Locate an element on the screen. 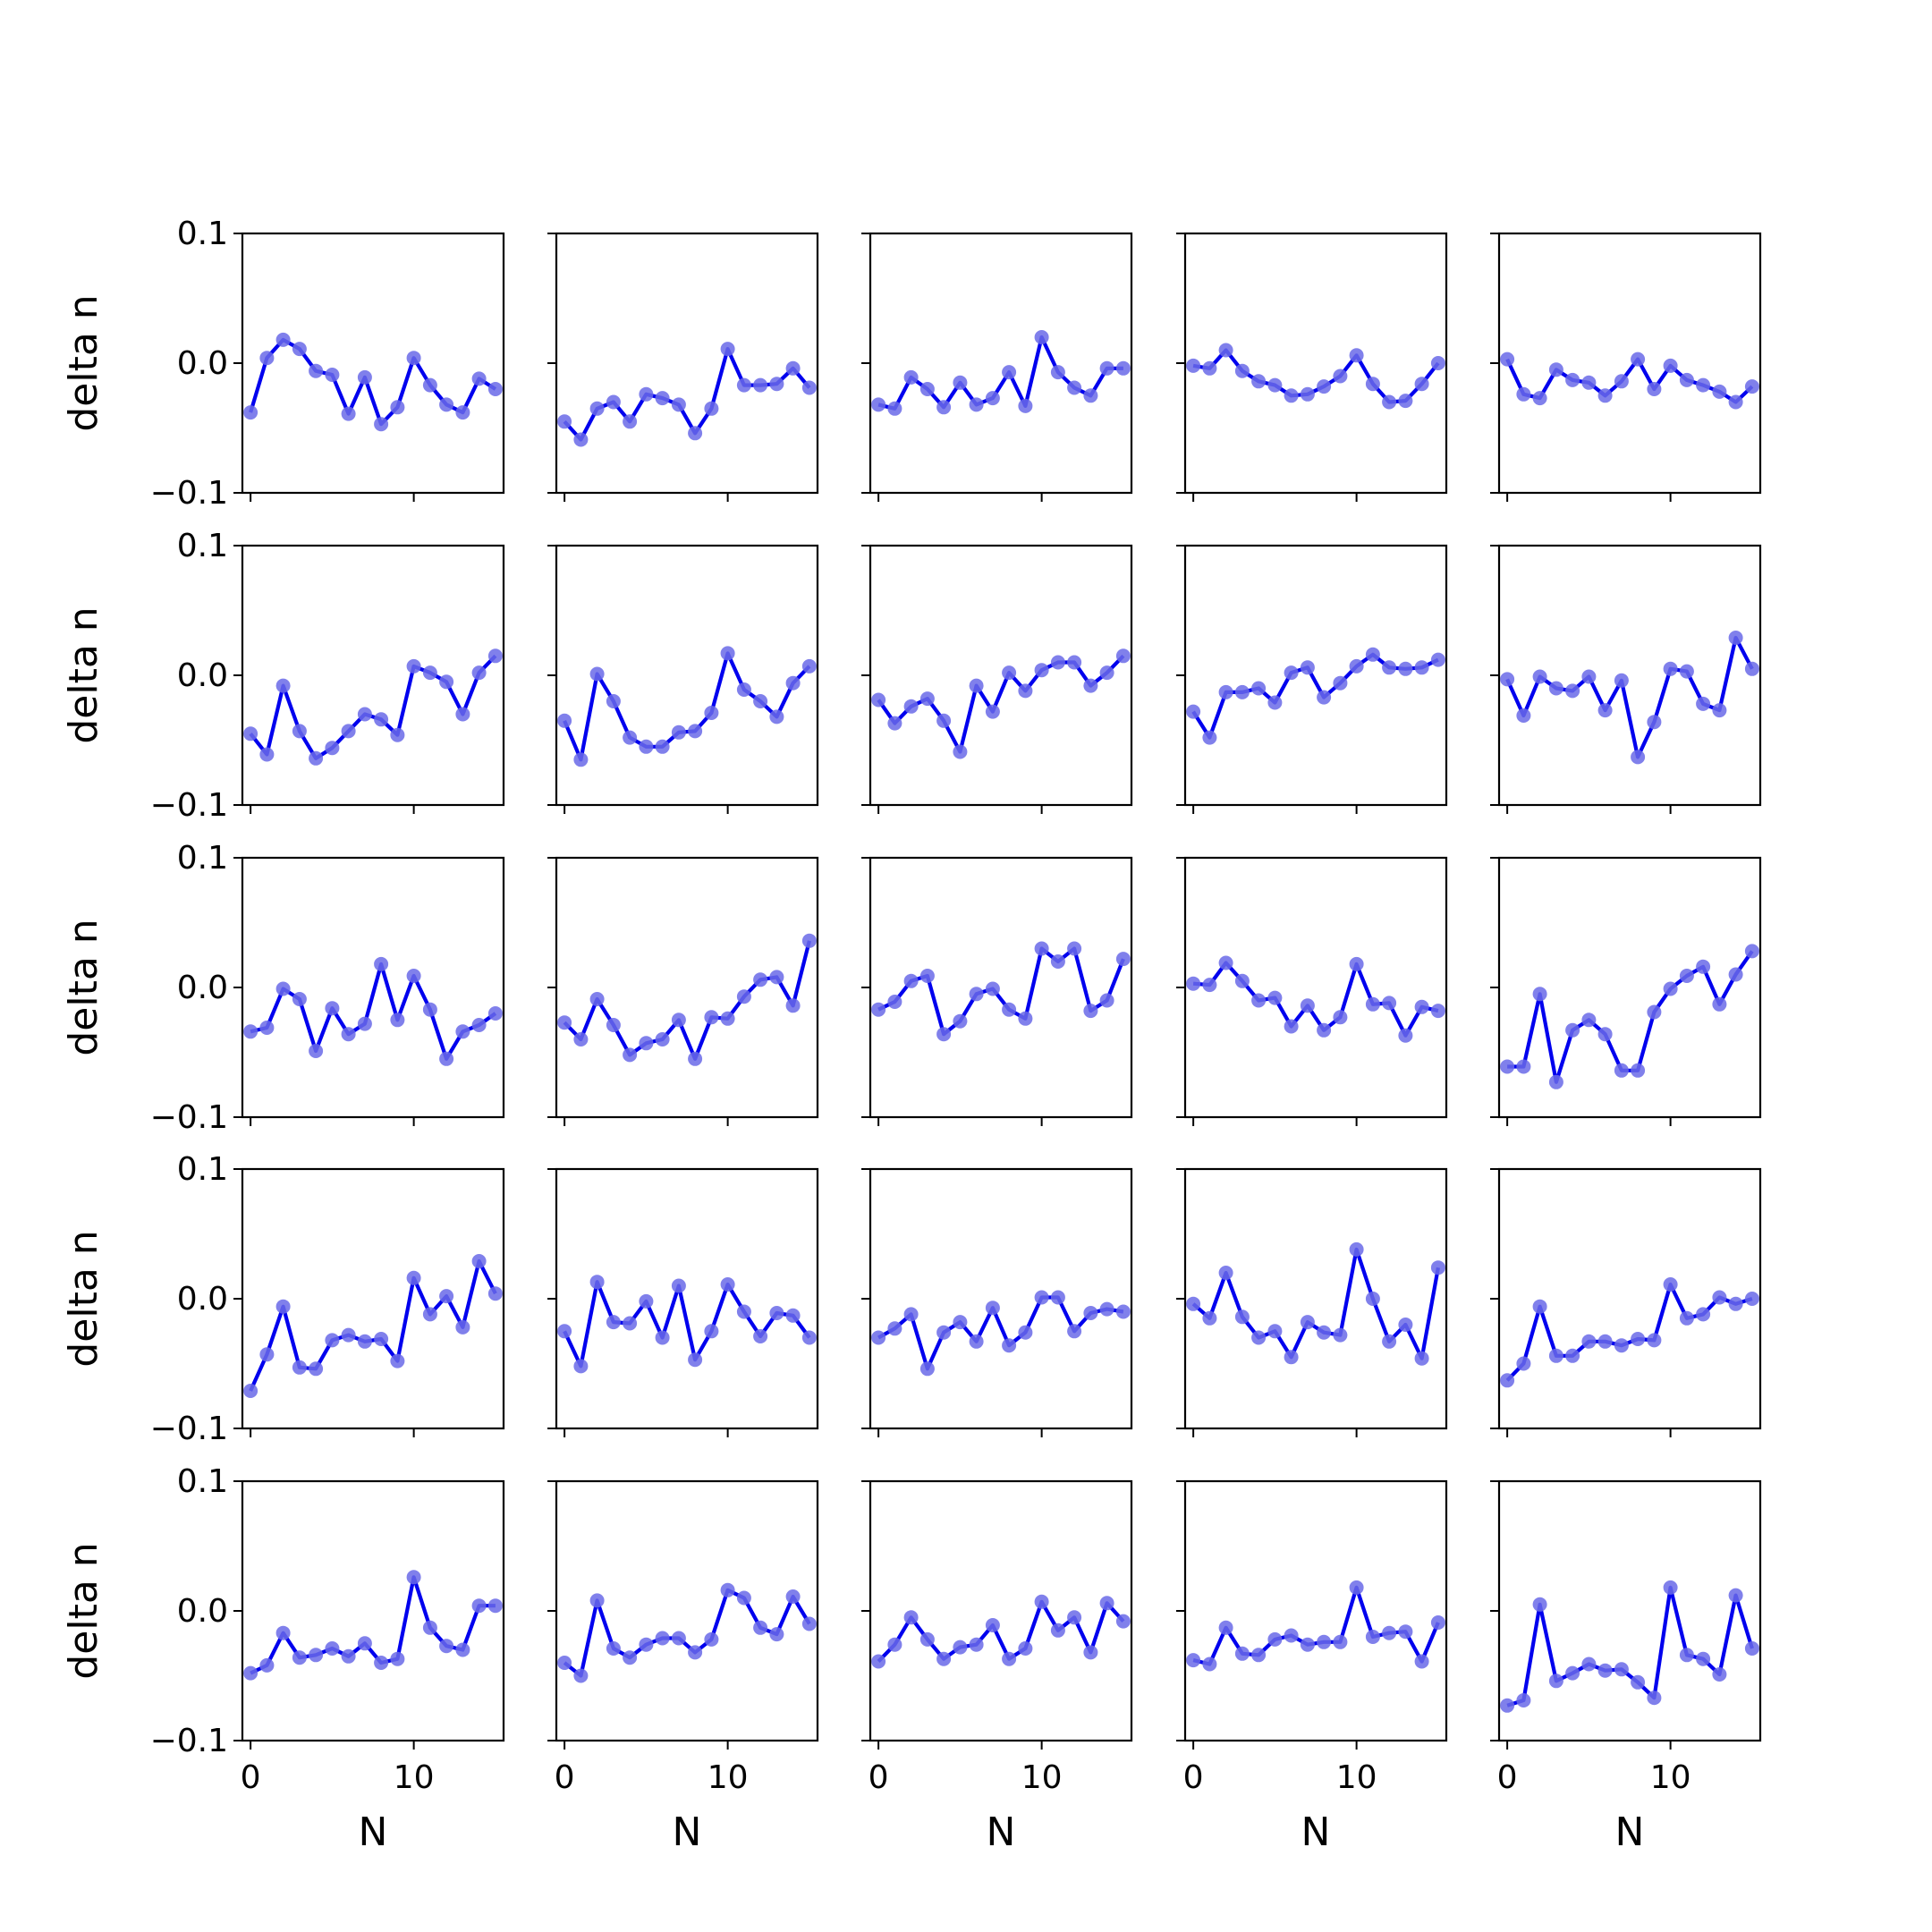 This screenshot has width=1932, height=1932. subplot-r2-c2 is located at coordinates (683, 679).